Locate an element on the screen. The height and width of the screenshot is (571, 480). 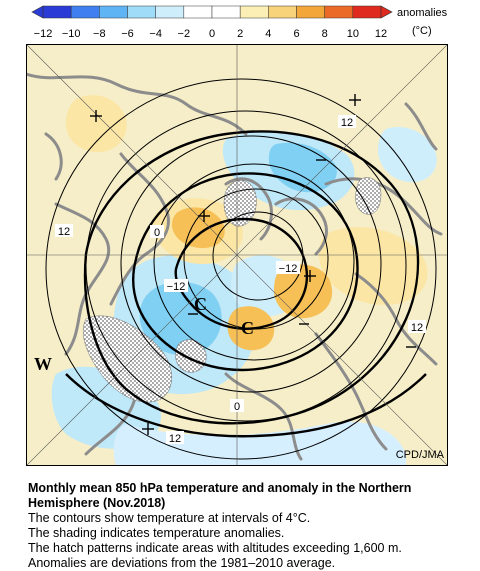
warm-center-letter: W is located at coordinates (43, 364).